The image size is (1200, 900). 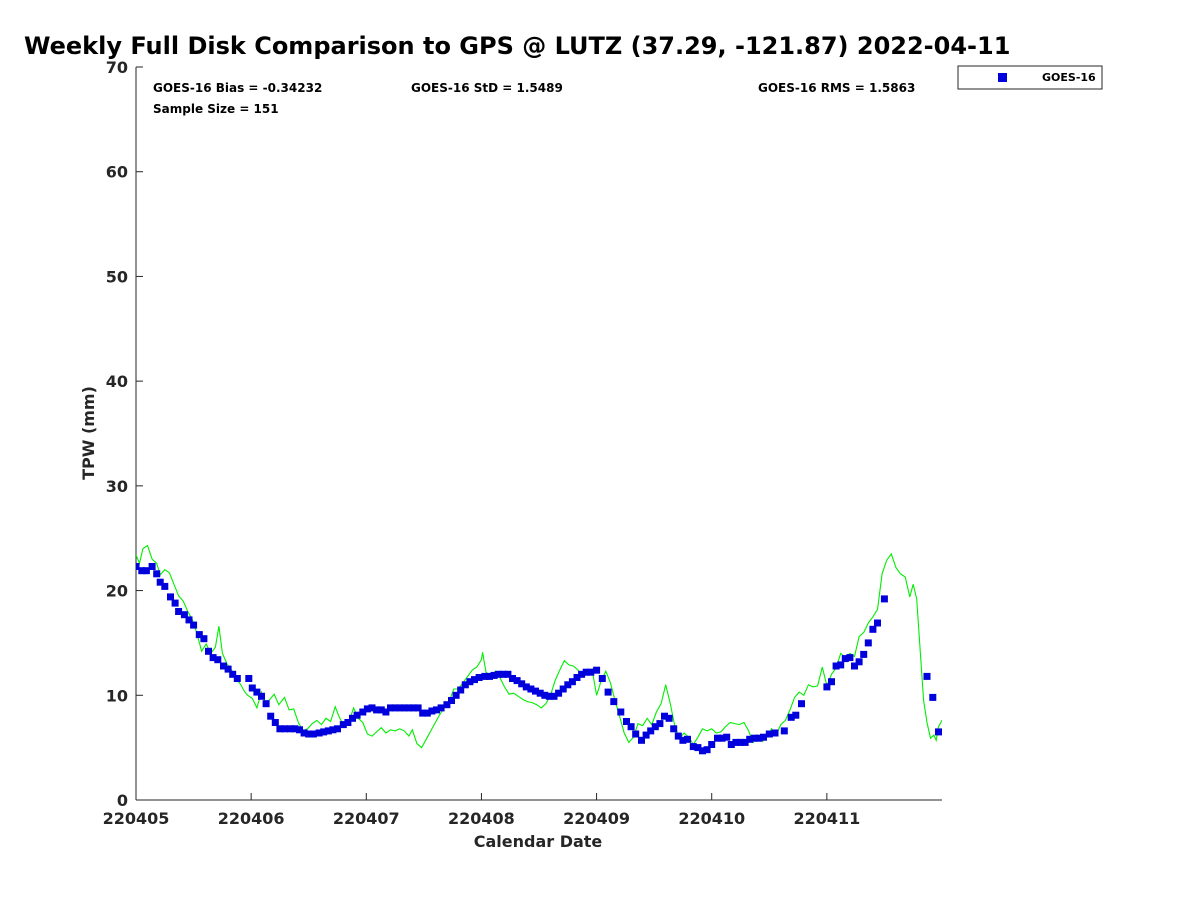 I want to click on y-tick-label: 40, so click(x=117, y=381).